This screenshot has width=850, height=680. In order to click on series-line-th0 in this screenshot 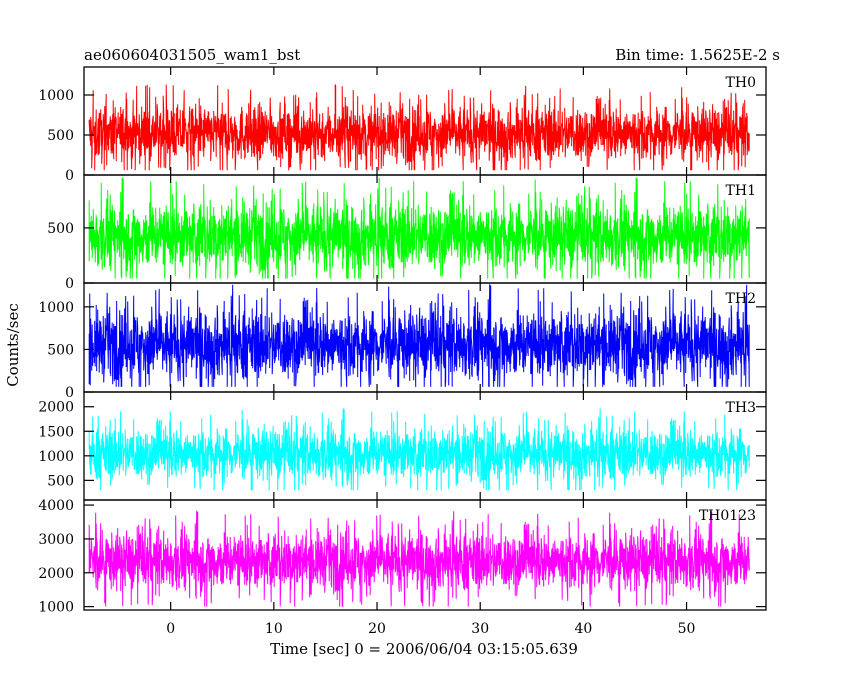, I will do `click(419, 127)`.